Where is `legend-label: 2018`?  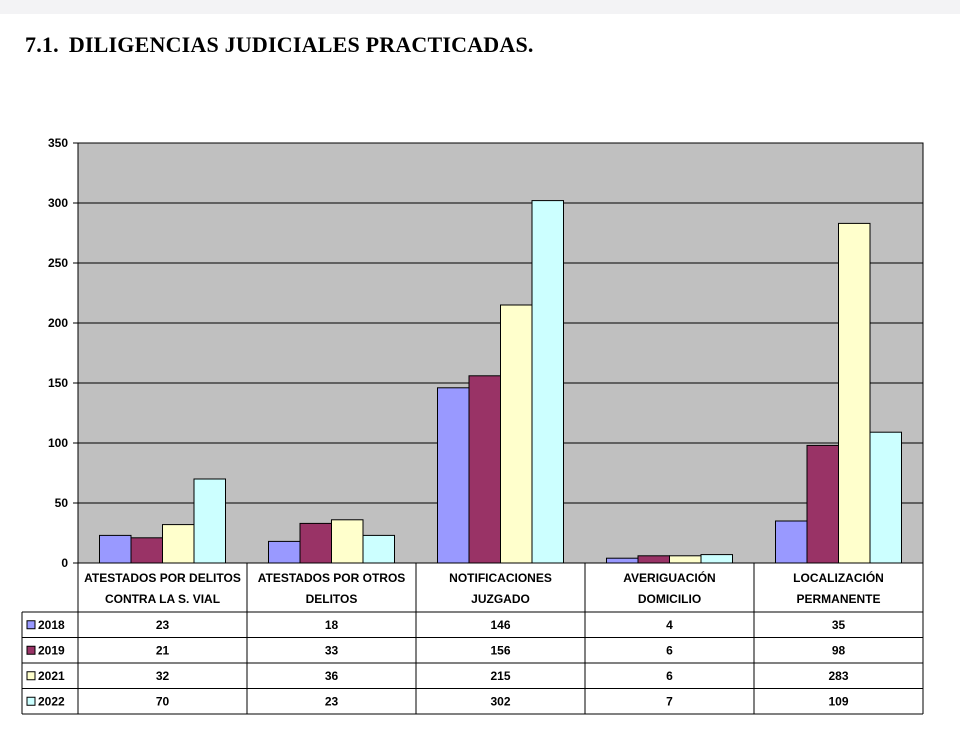
legend-label: 2018 is located at coordinates (51, 625).